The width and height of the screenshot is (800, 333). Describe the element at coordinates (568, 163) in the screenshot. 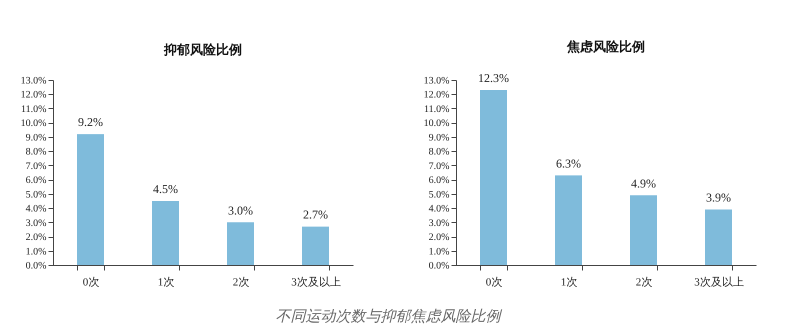

I see `data-label: 6.3%` at that location.